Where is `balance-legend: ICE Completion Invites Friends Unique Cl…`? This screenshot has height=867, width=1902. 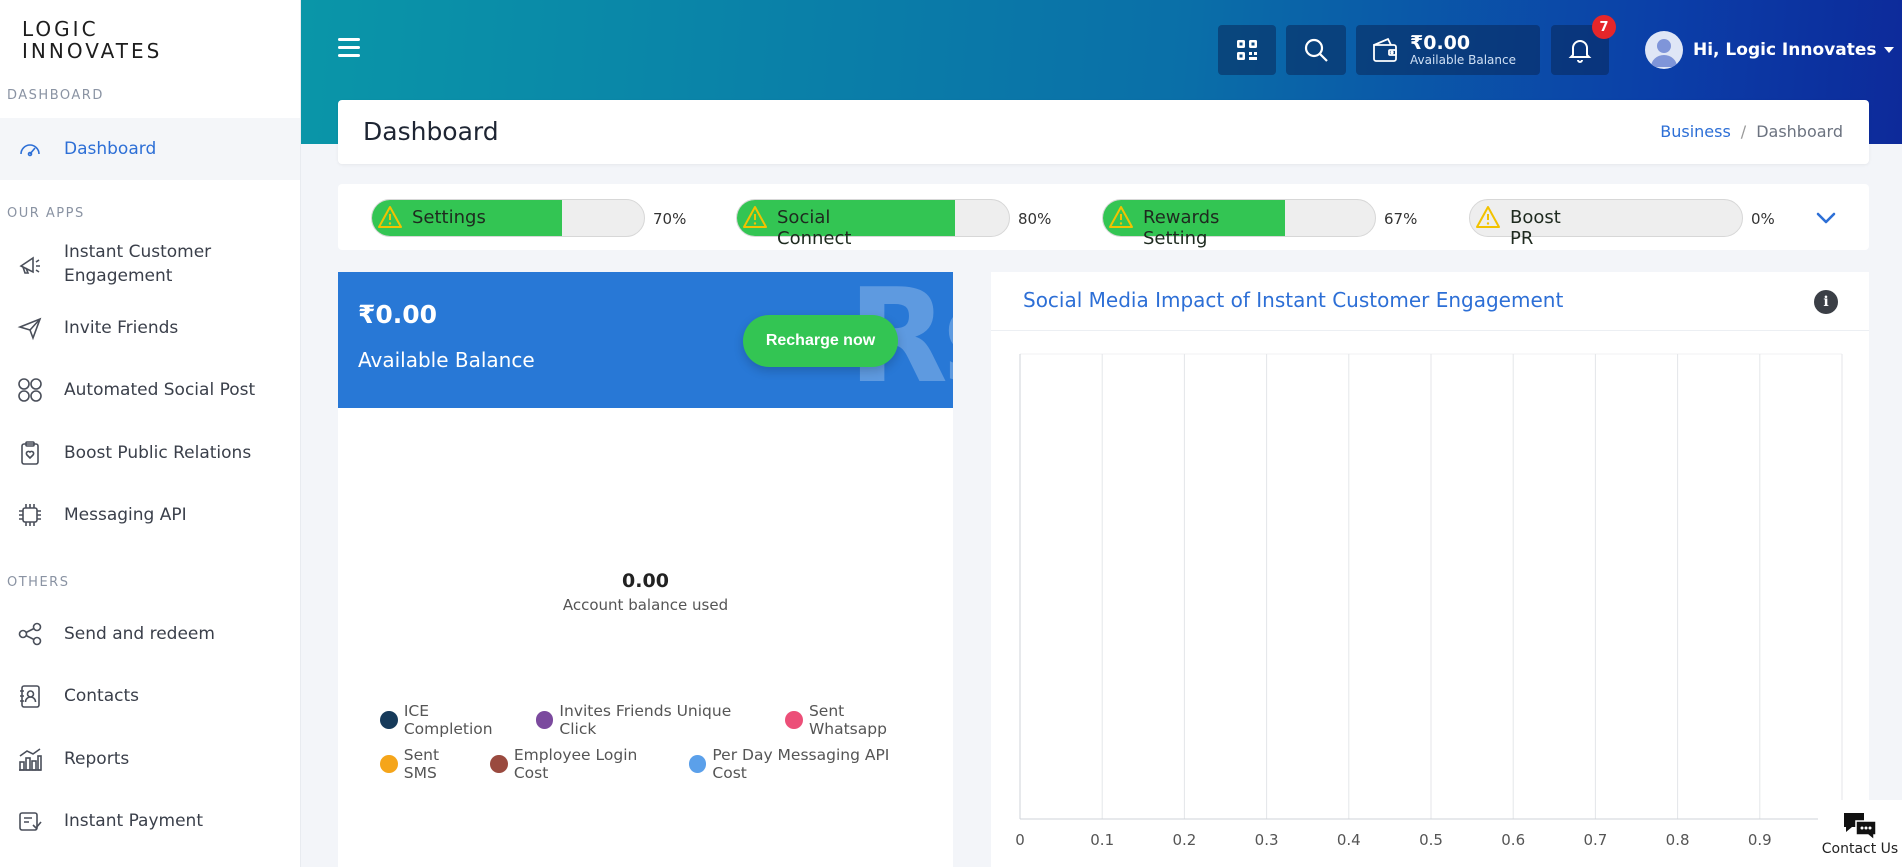 balance-legend: ICE Completion Invites Friends Unique Cl… is located at coordinates (660, 746).